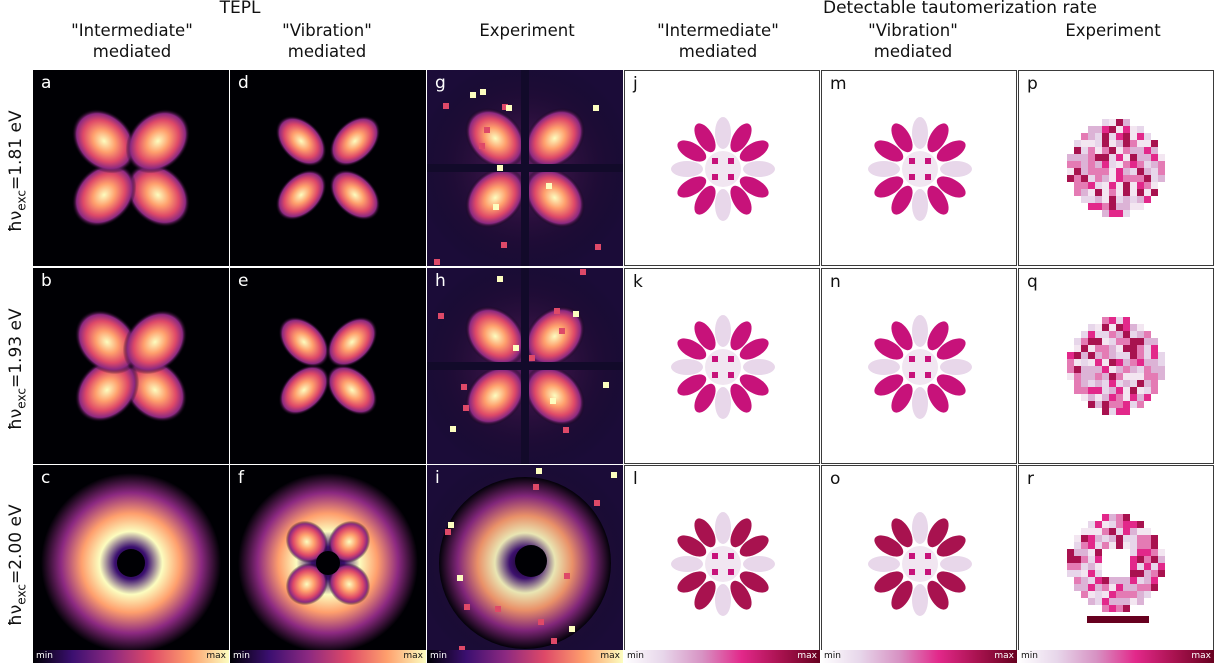 Image resolution: width=1225 pixels, height=668 pixels. I want to click on col-header-tepl-experiment: Experiment, so click(527, 30).